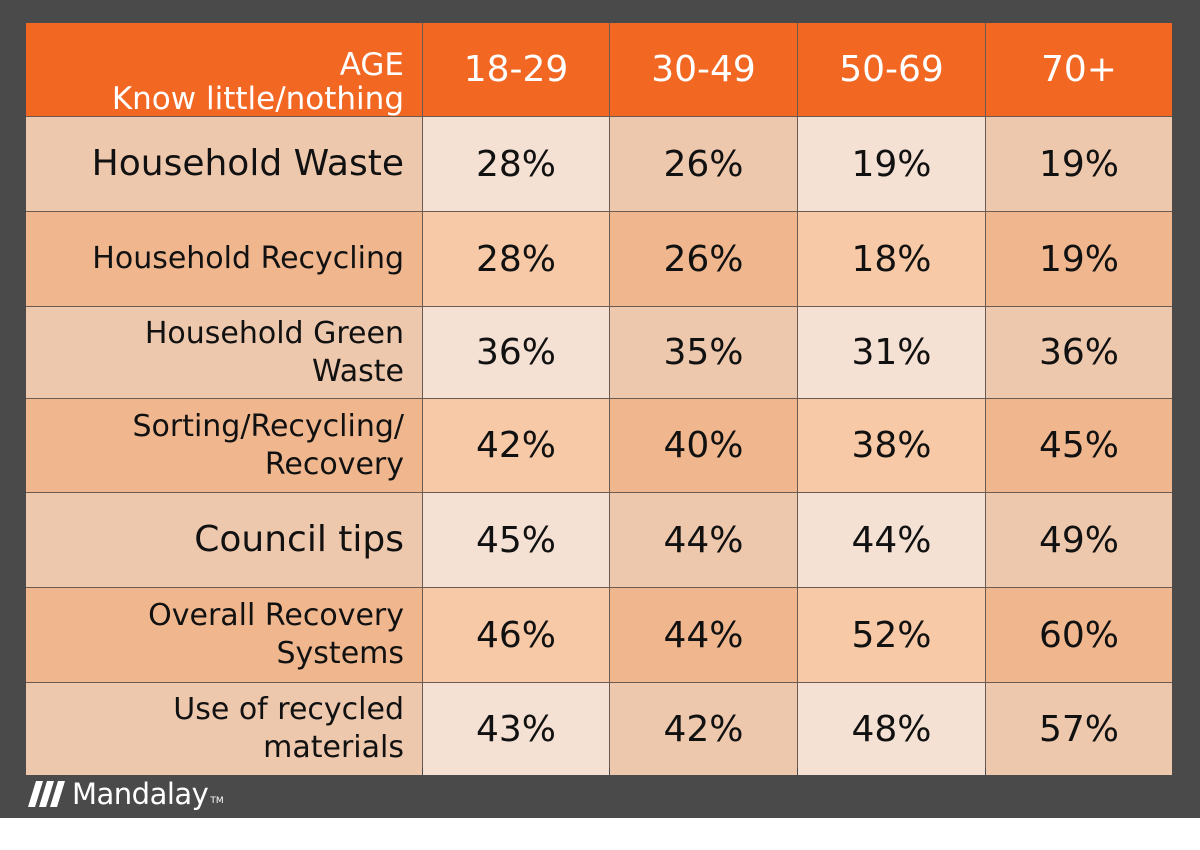  I want to click on row-label: Household Green Waste, so click(224, 352).